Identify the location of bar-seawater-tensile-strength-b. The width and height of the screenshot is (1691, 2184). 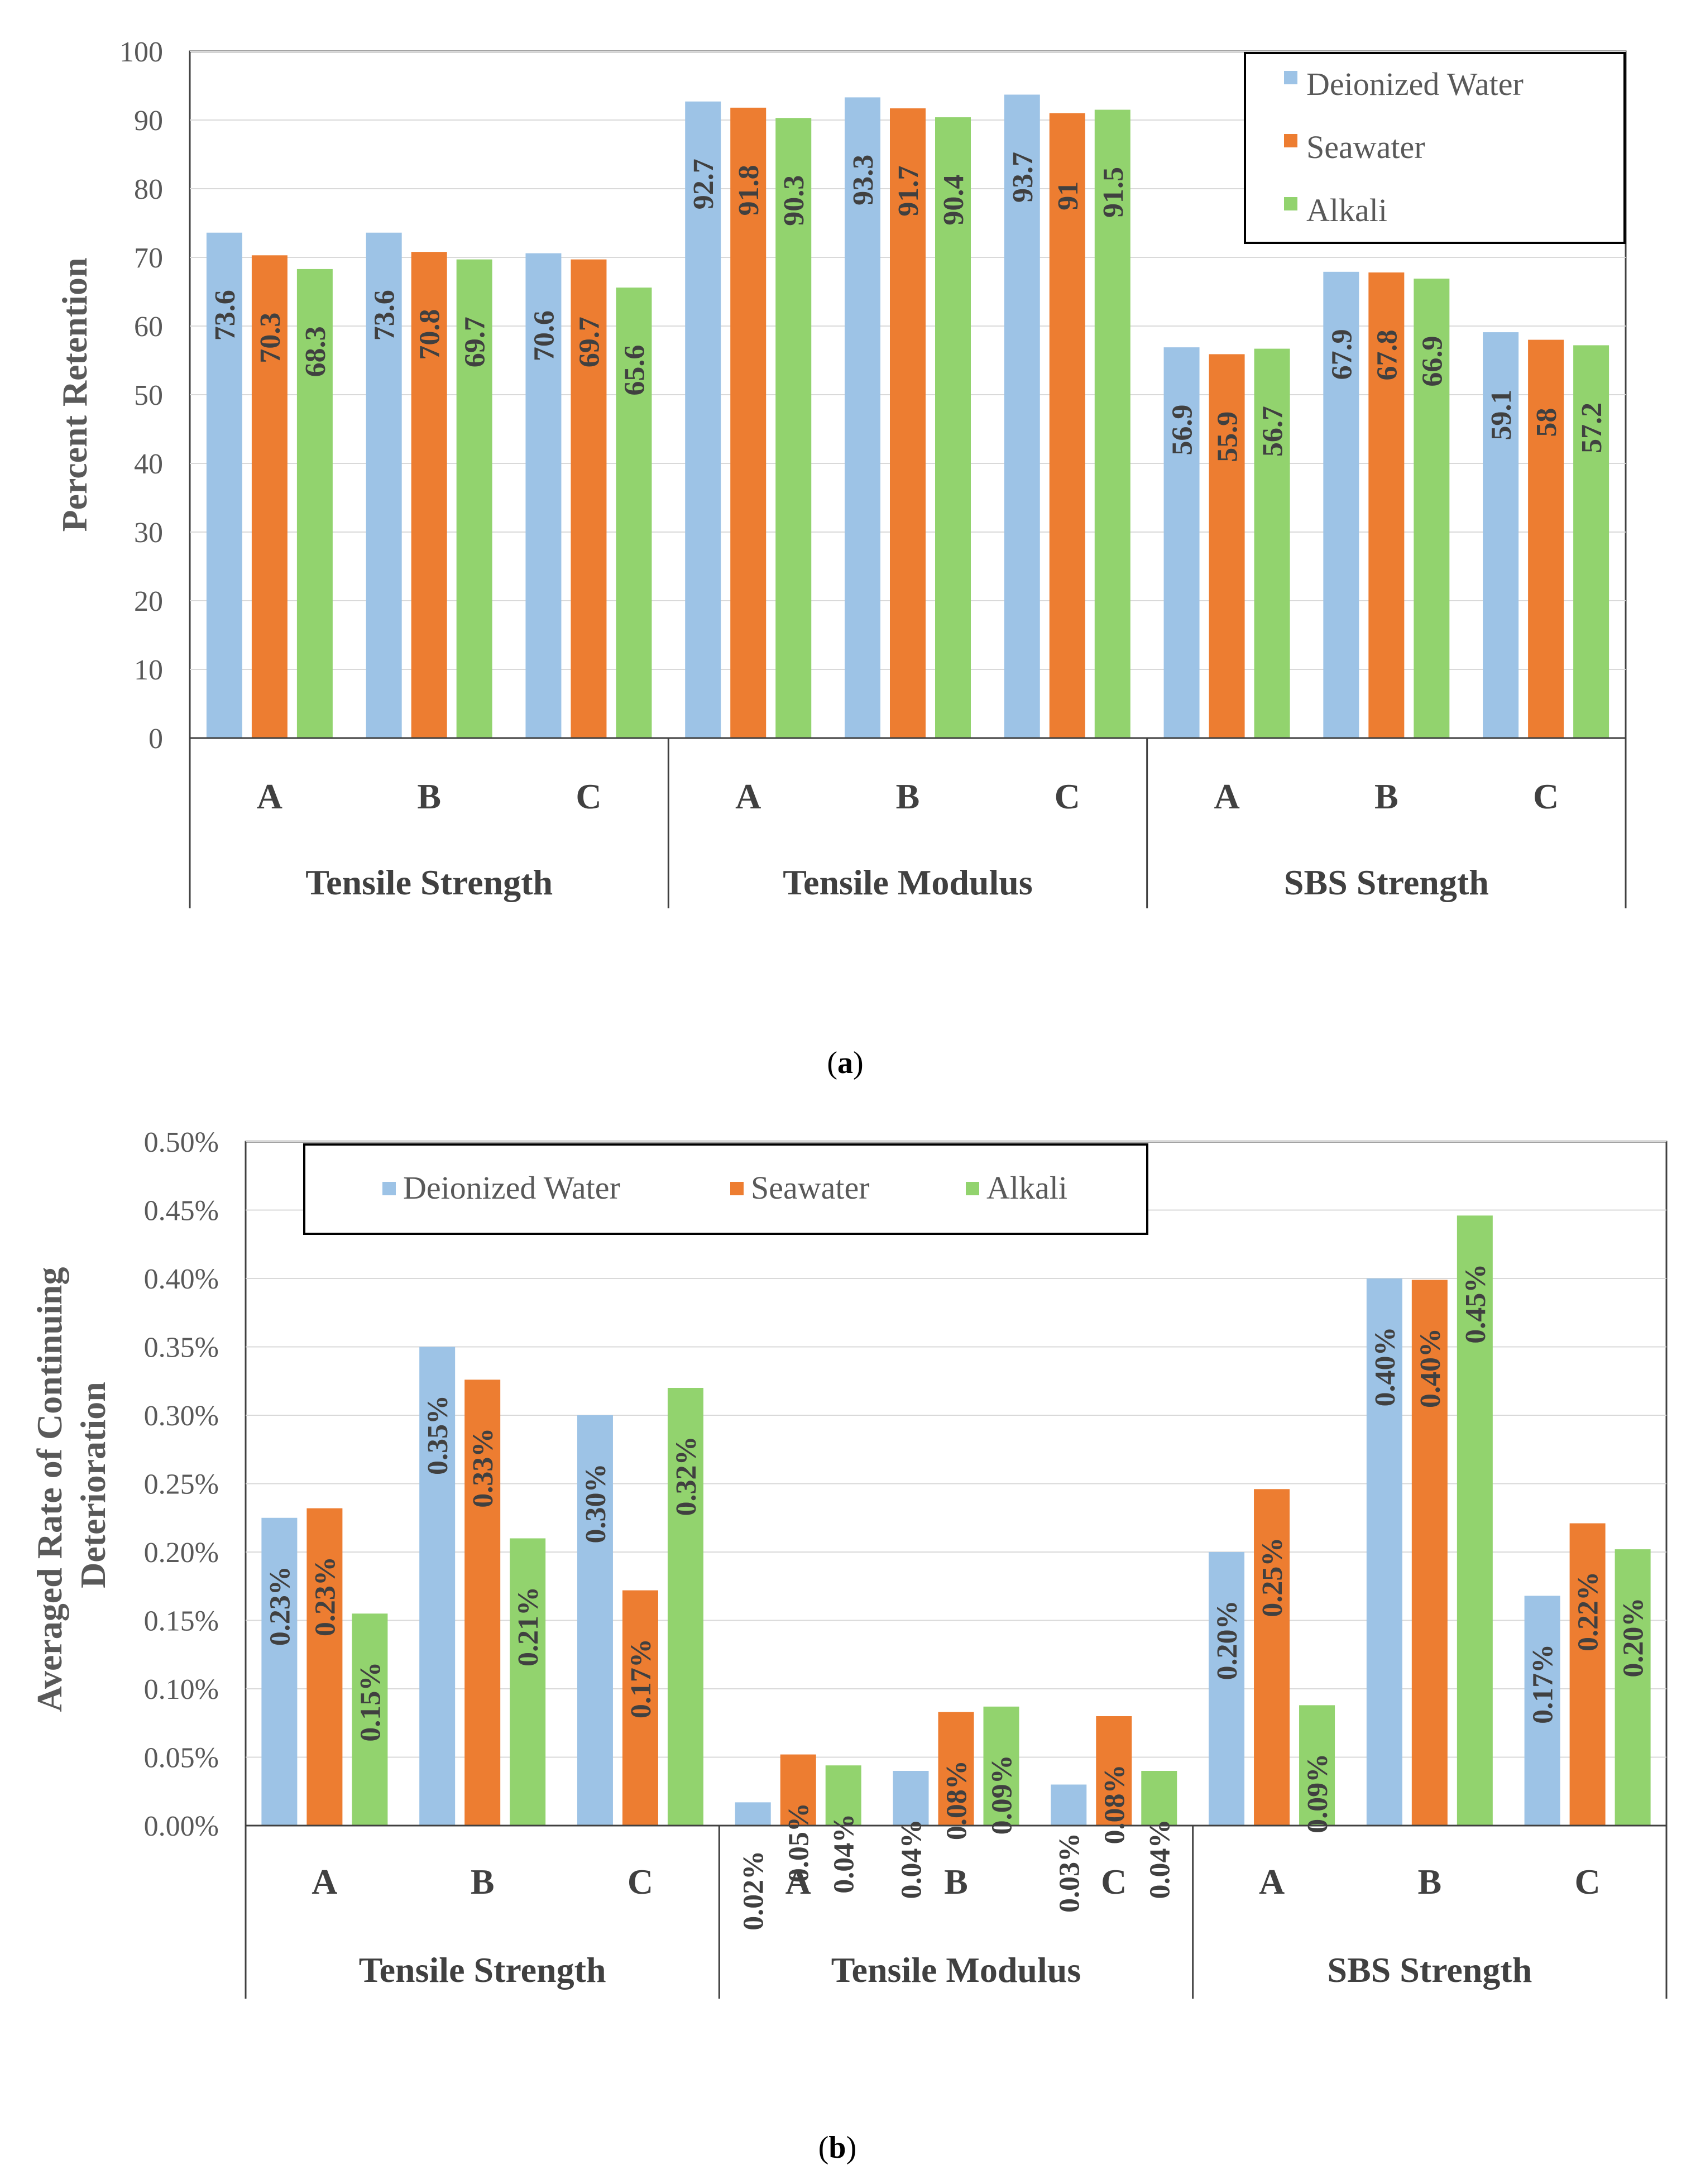
(429, 495).